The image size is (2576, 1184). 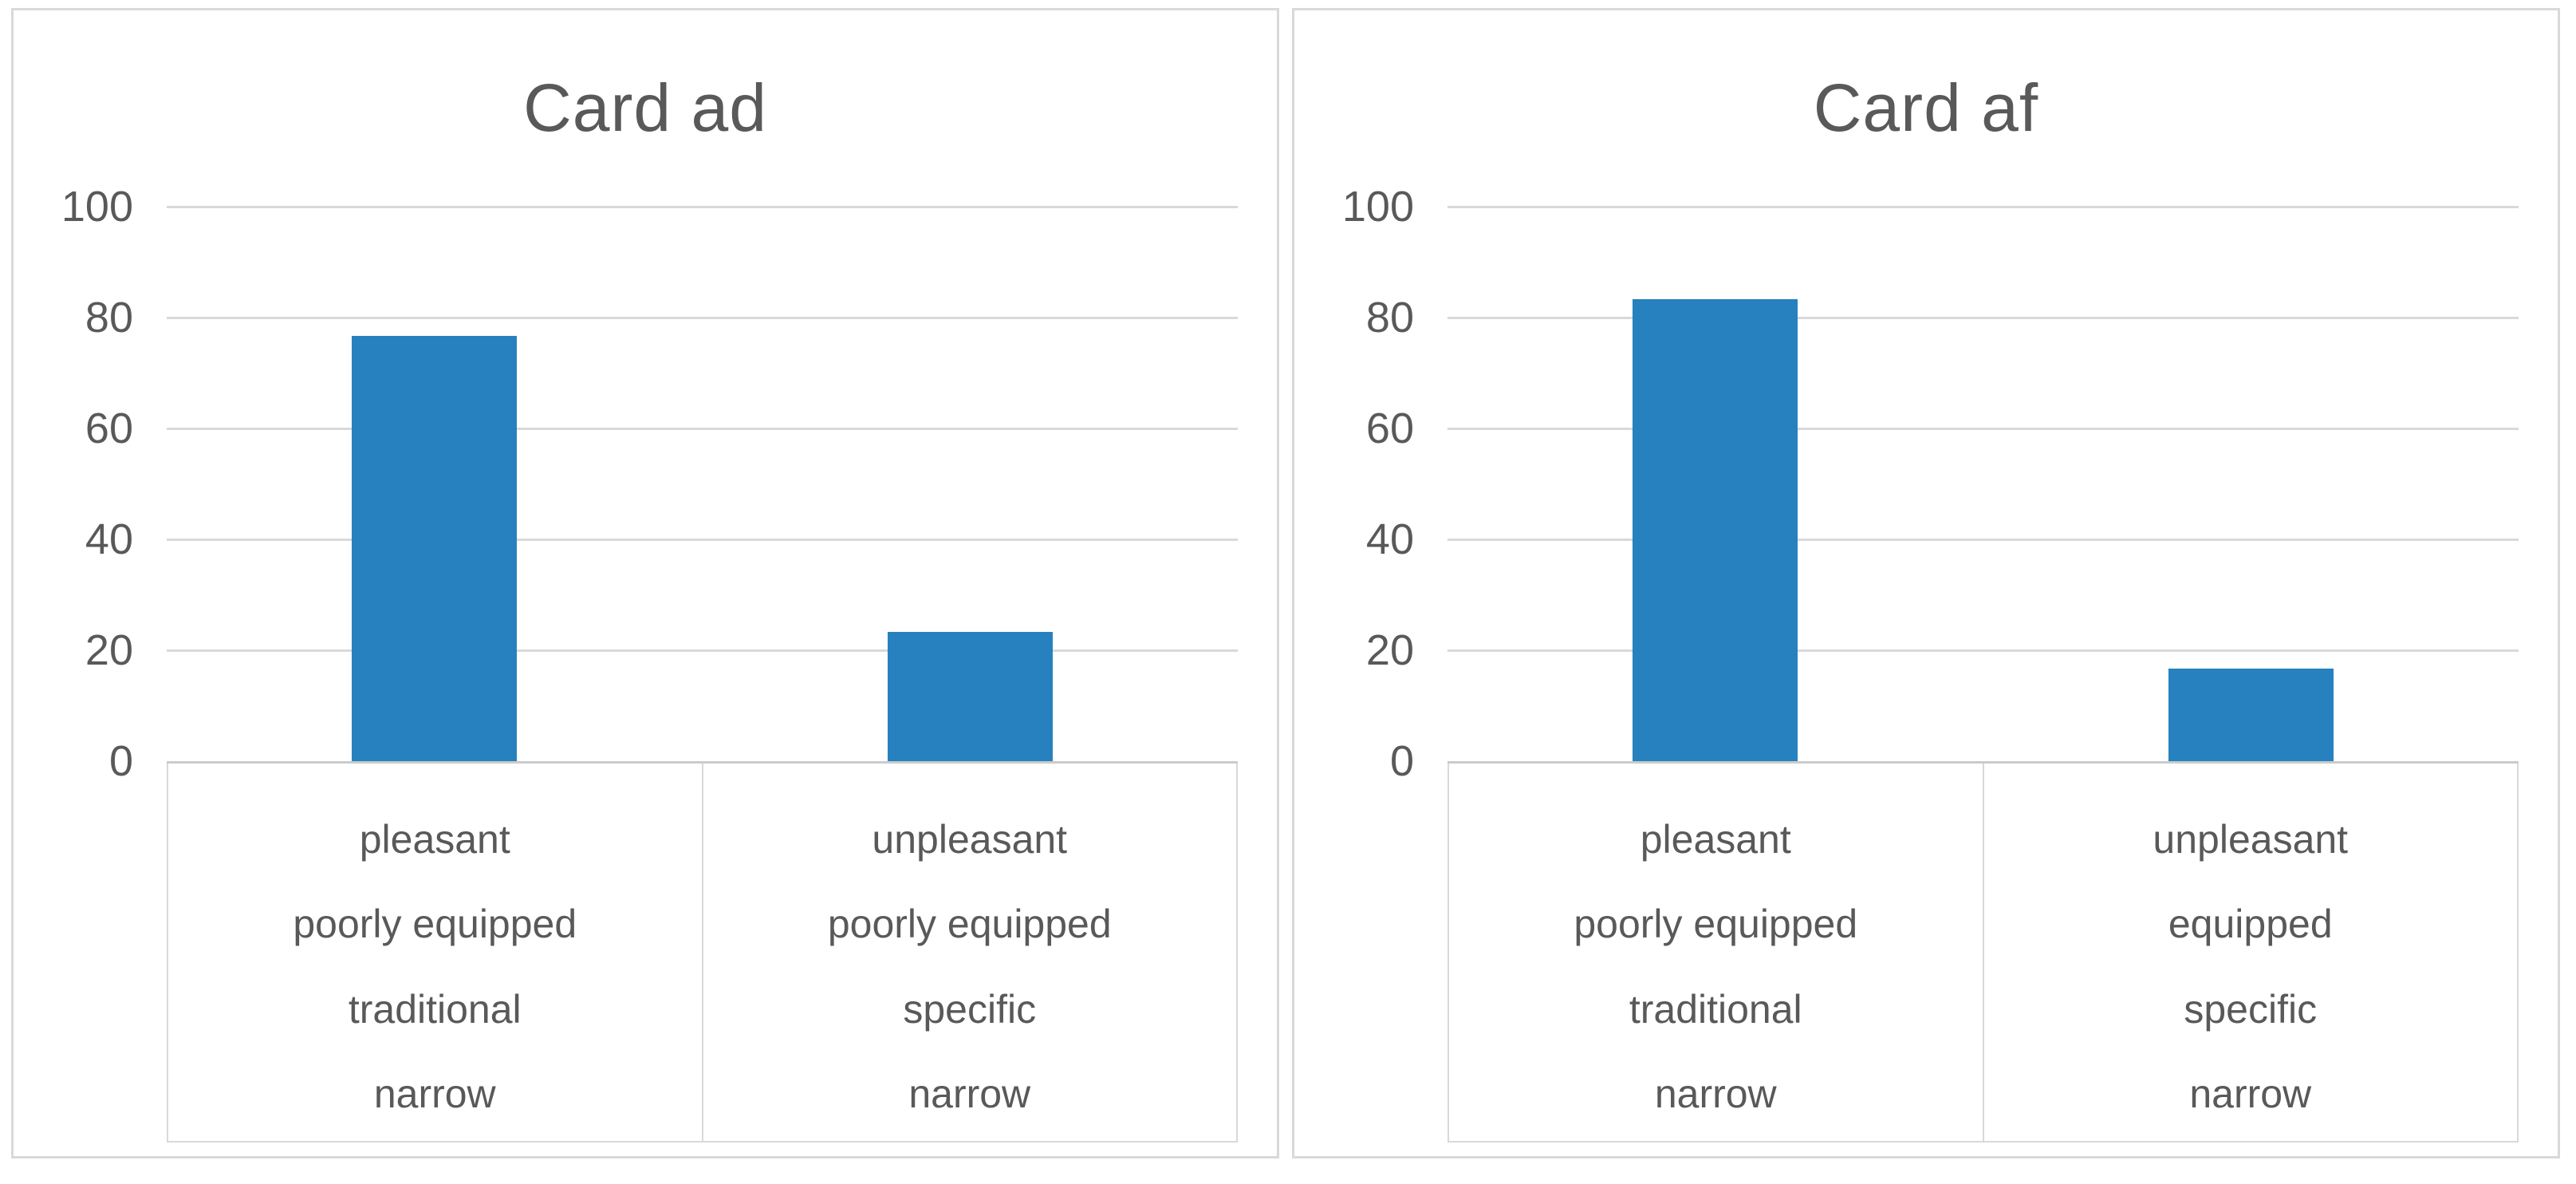 I want to click on category-cell-2: unpleasant equipped specific narrow, so click(x=2250, y=952).